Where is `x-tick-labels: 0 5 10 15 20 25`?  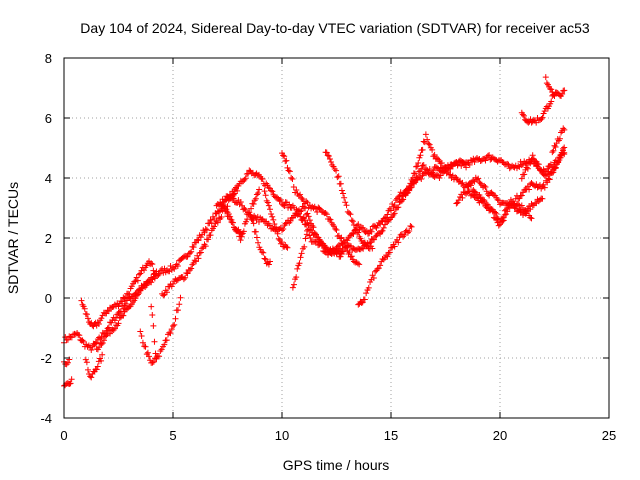
x-tick-labels: 0 5 10 15 20 25 is located at coordinates (338, 435).